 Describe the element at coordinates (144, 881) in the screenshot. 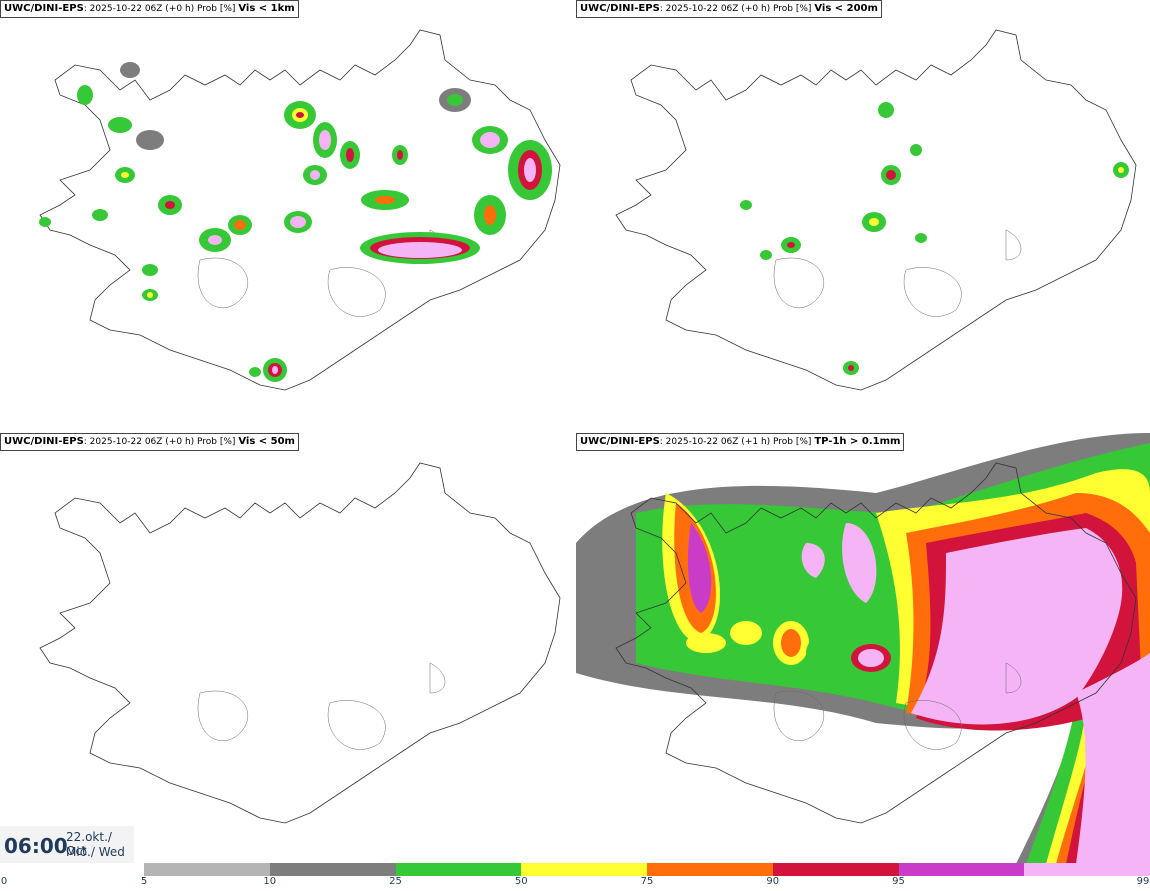

I see `legend-tick-label: 5` at that location.